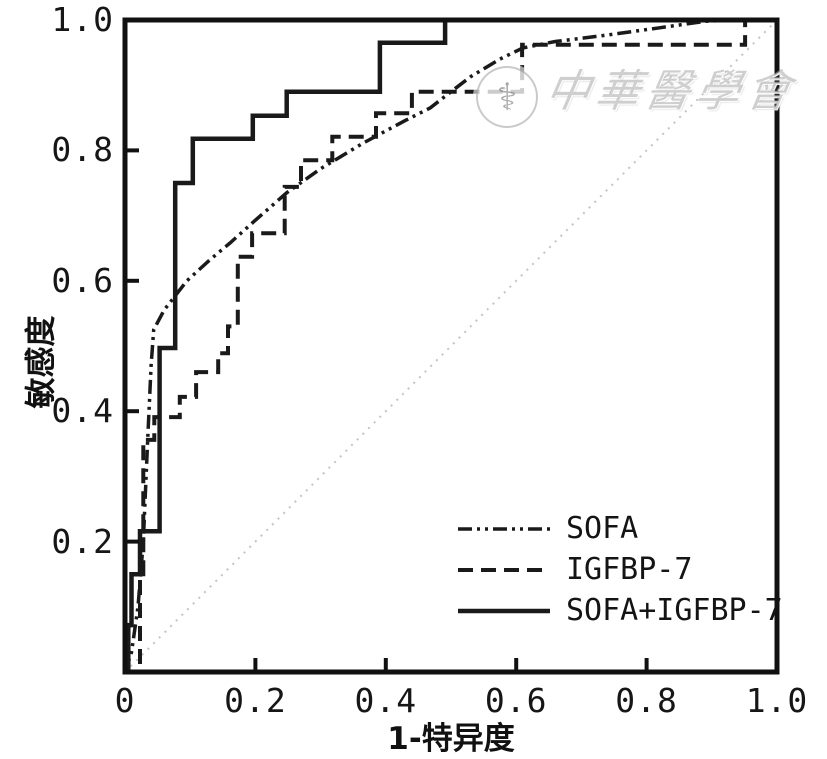  What do you see at coordinates (255, 700) in the screenshot?
I see `x-tick-label: 0.2` at bounding box center [255, 700].